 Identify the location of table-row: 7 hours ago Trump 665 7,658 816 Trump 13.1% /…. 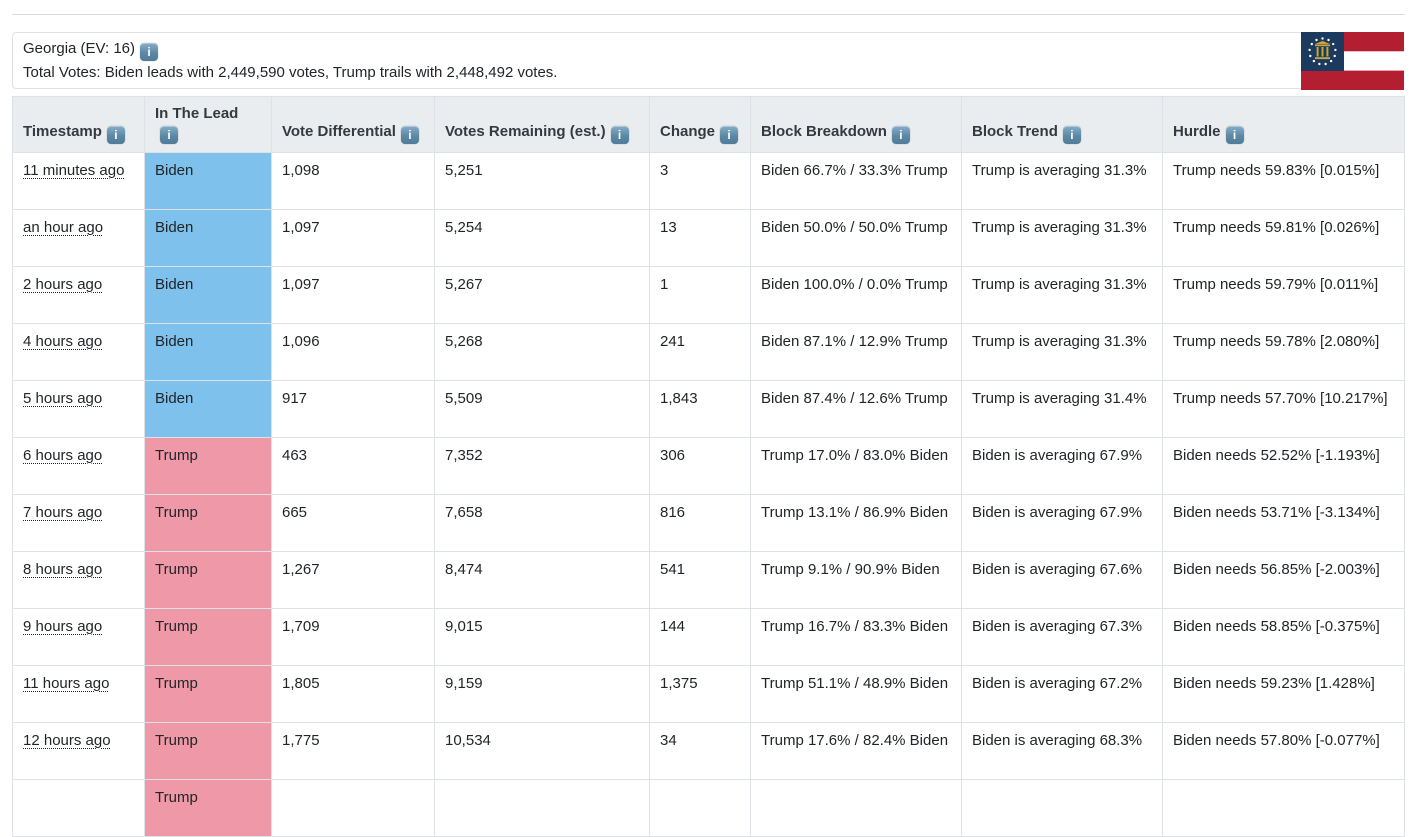
(708, 523).